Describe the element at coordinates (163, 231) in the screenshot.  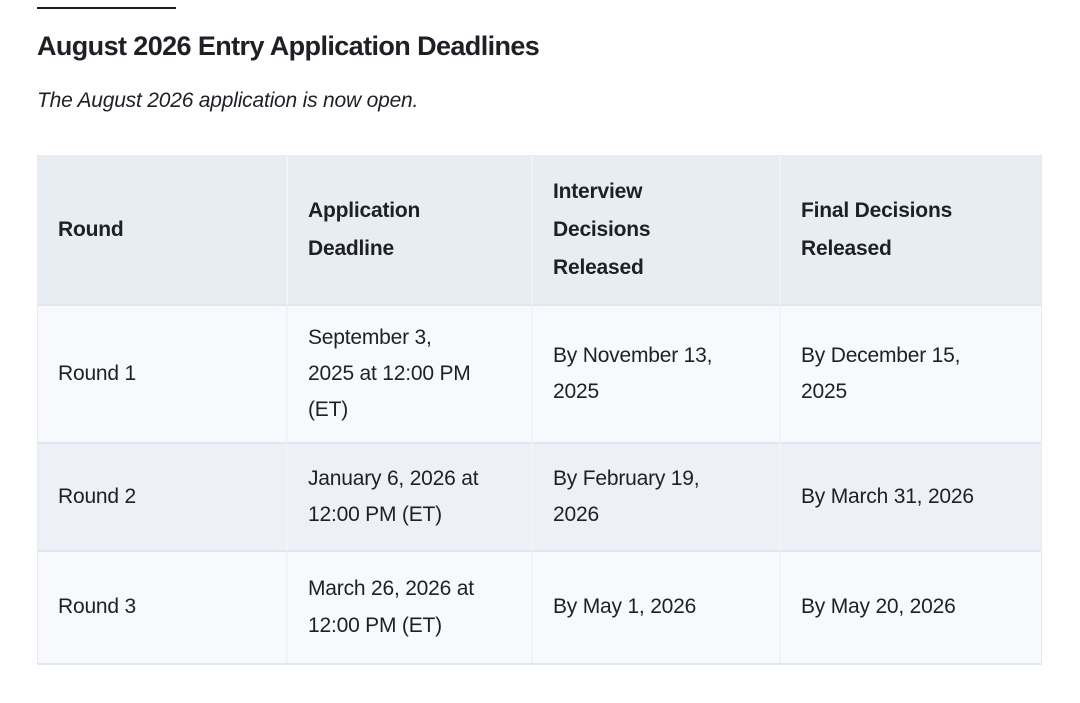
I see `header-cell-round: Round` at that location.